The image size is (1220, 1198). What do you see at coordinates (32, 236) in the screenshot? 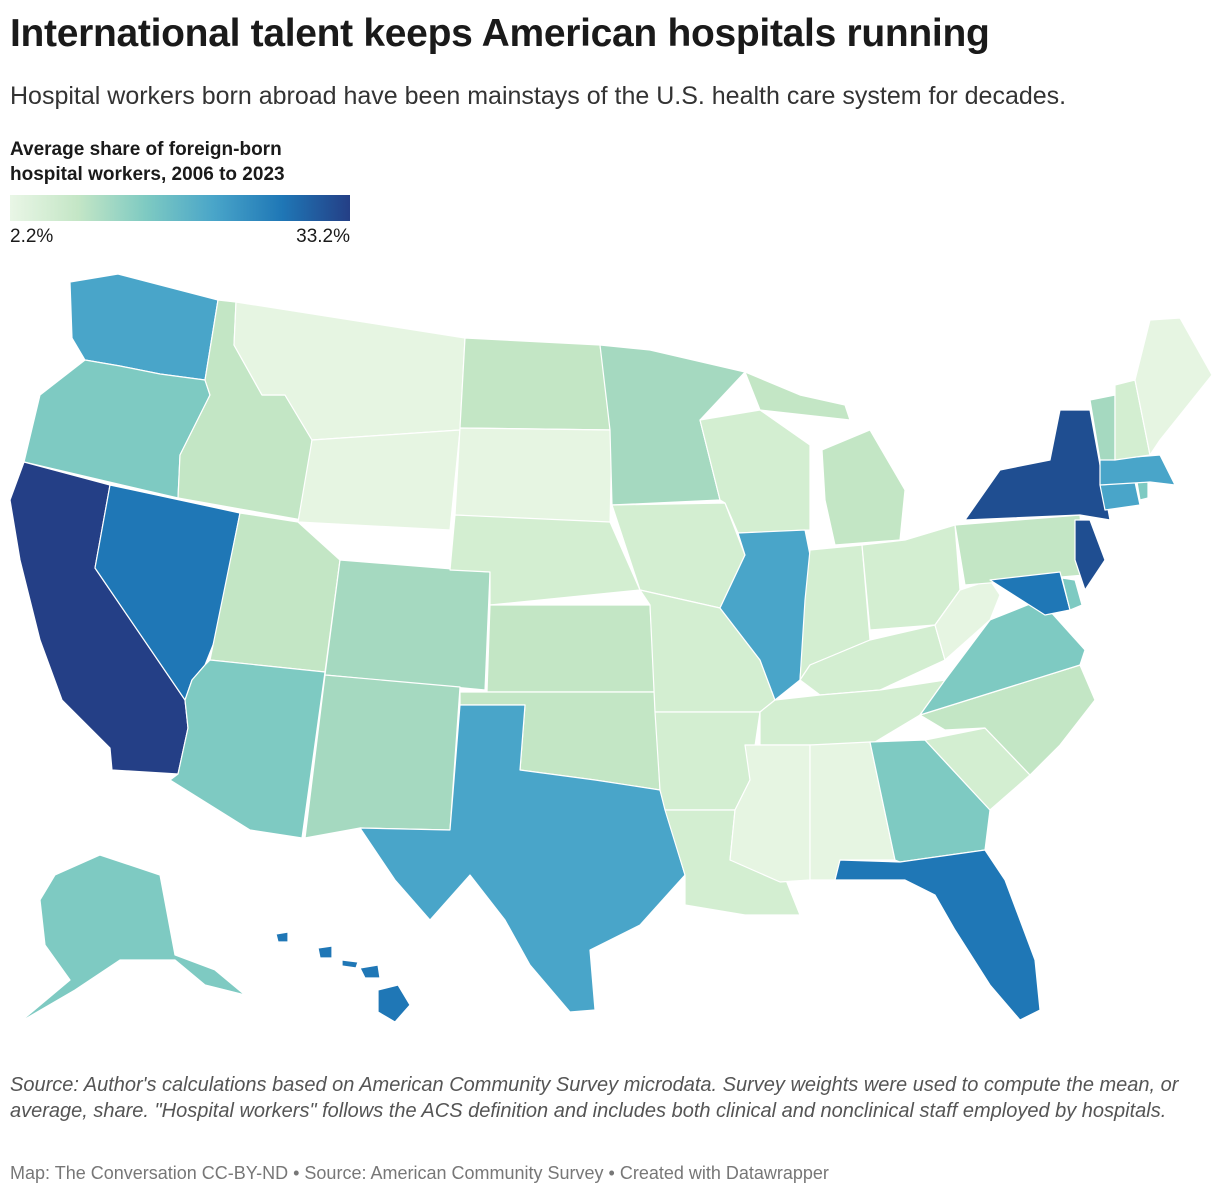
I see `legend-min-label: 2.2%` at bounding box center [32, 236].